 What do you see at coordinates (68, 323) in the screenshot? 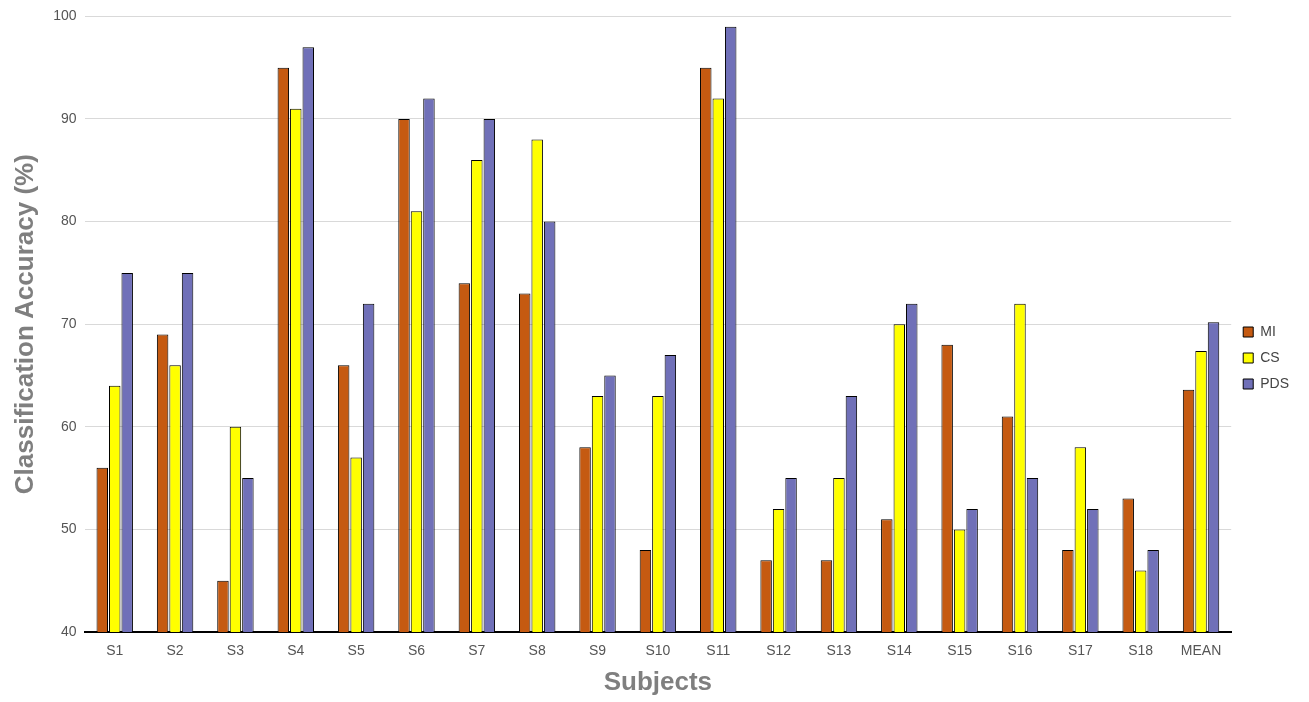
I see `y-tick-label: 70` at bounding box center [68, 323].